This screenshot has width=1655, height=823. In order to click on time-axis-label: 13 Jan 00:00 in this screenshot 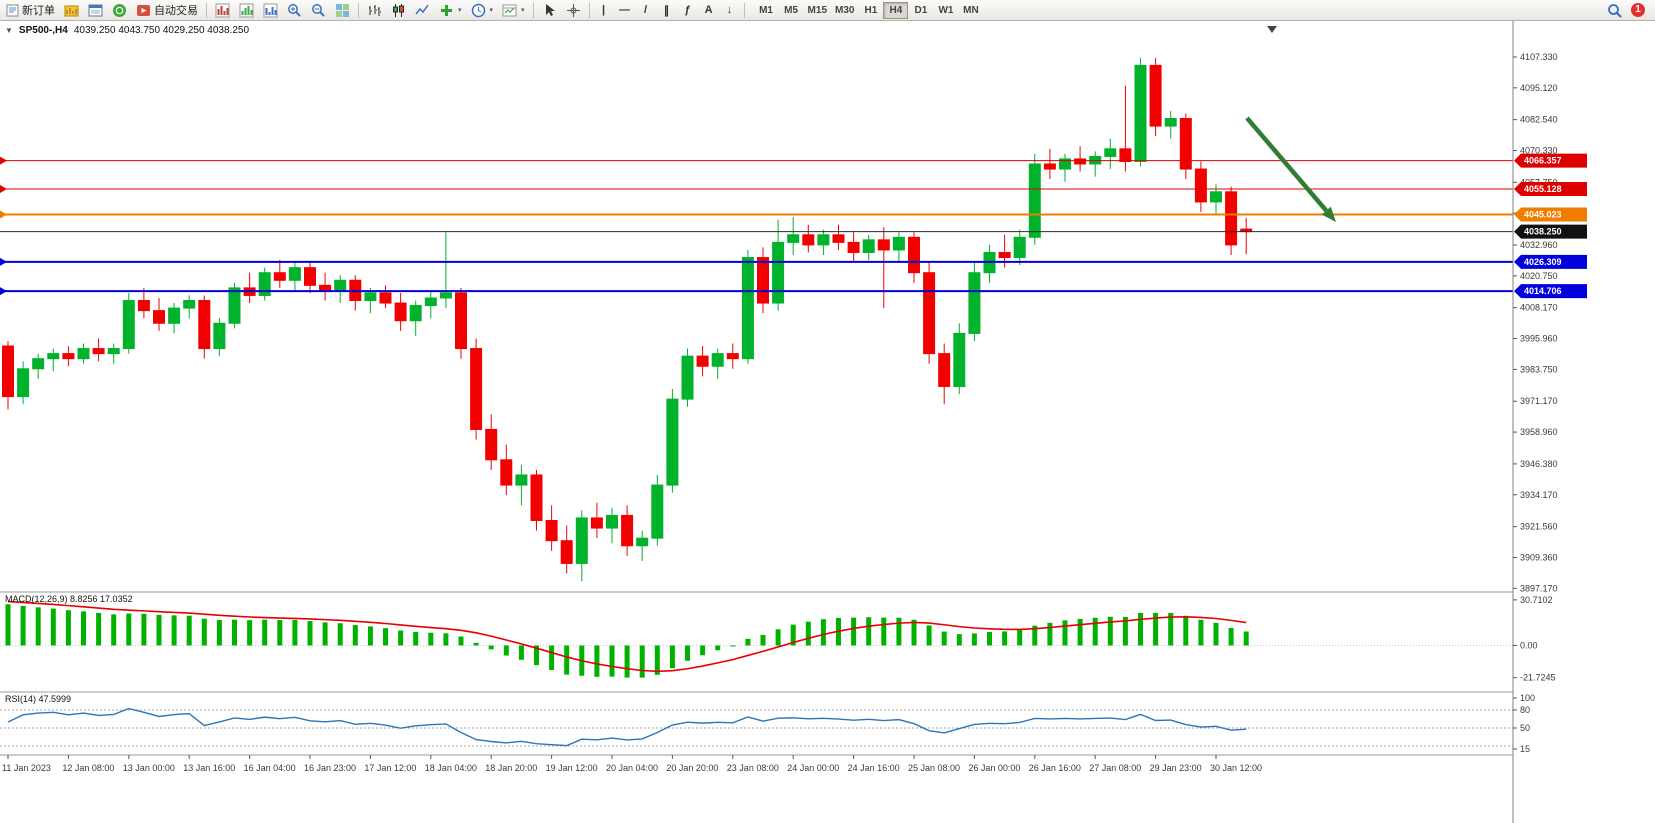, I will do `click(149, 768)`.